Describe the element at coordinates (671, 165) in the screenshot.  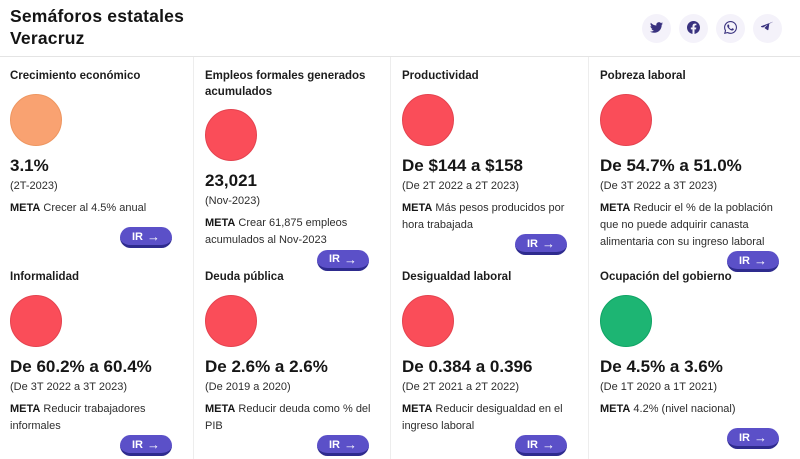
I see `indicator-value: De 54.7% a 51.0%` at that location.